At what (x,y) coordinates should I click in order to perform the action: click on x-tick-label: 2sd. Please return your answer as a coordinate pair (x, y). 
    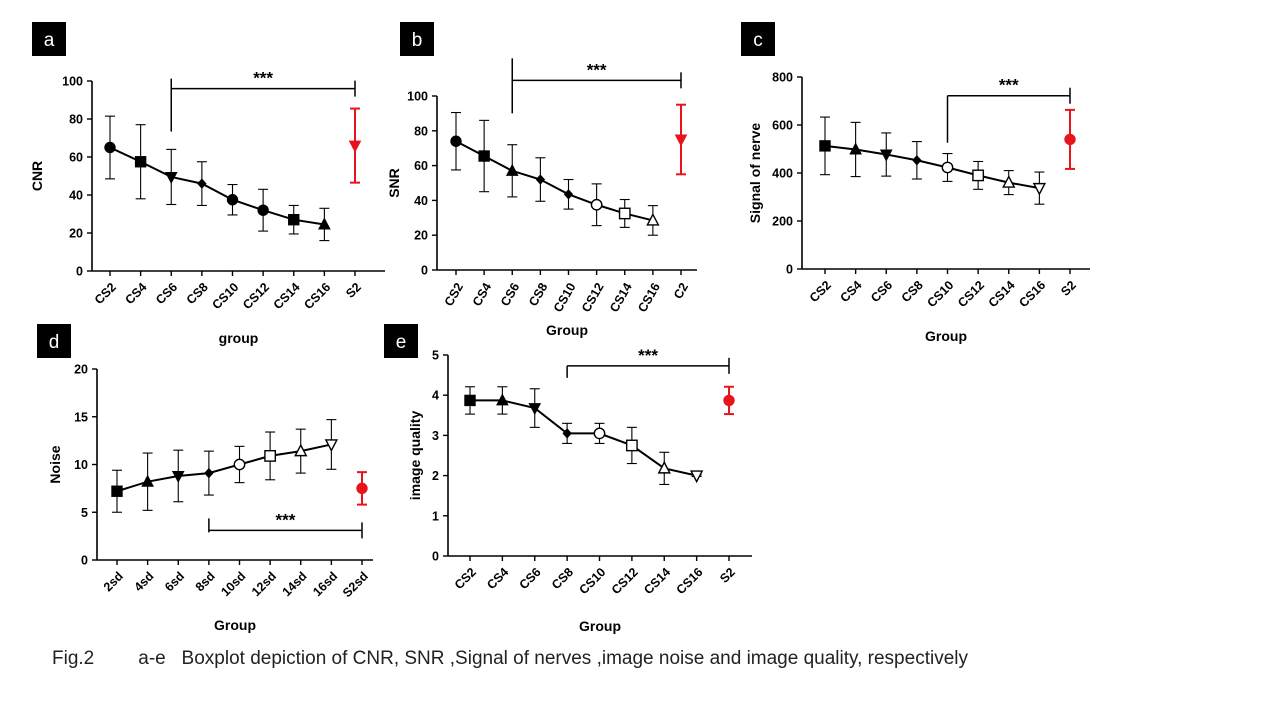
    Looking at the image, I should click on (113, 581).